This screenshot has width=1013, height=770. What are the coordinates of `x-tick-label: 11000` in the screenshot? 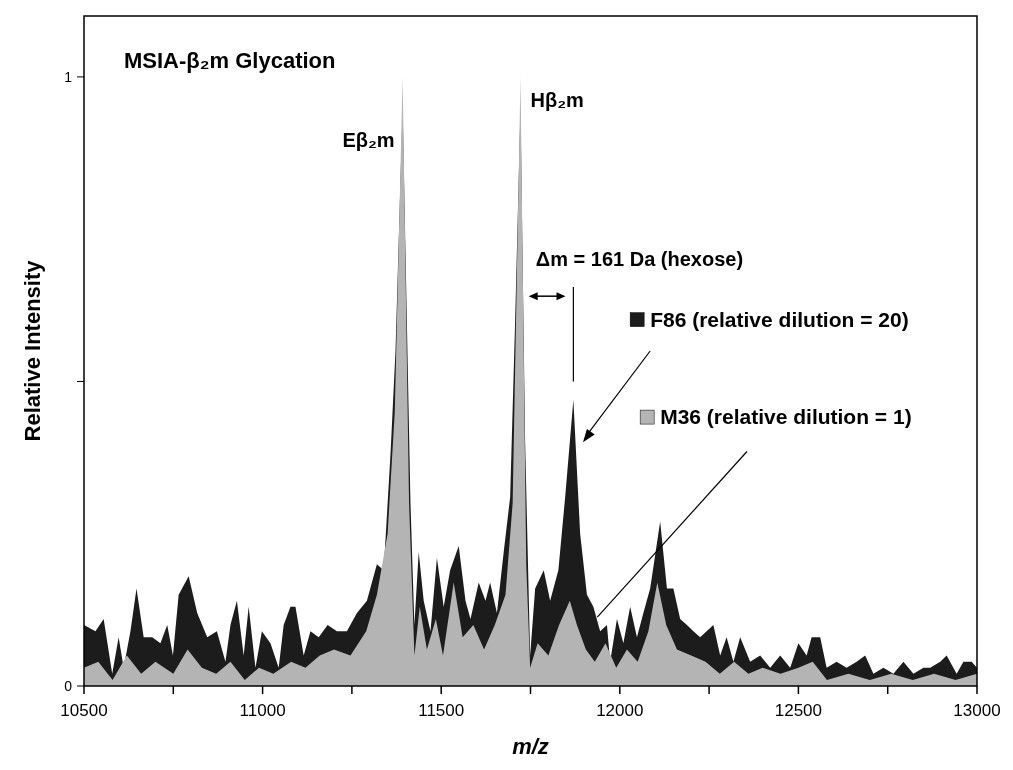 It's located at (262, 710).